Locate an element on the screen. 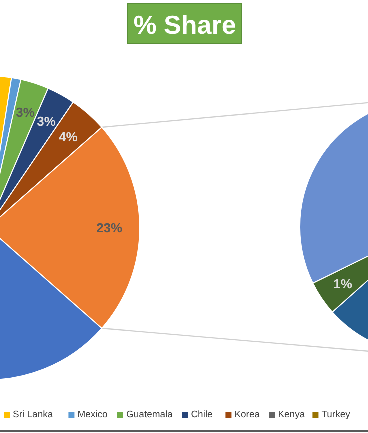 This screenshot has width=368, height=433. data-label: 4% is located at coordinates (68, 136).